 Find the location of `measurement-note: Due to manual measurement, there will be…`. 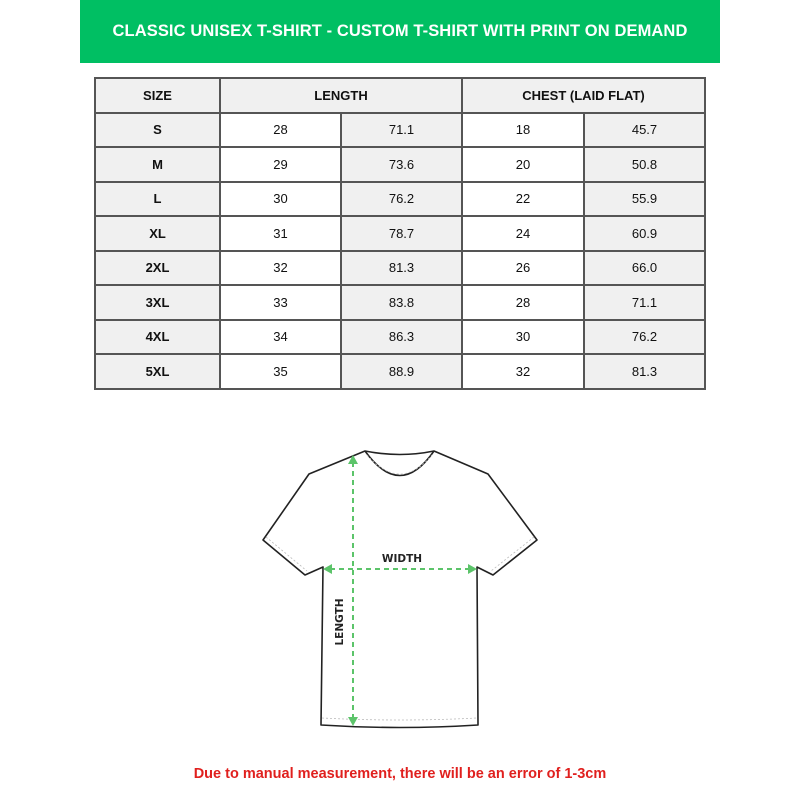

measurement-note: Due to manual measurement, there will be… is located at coordinates (400, 774).